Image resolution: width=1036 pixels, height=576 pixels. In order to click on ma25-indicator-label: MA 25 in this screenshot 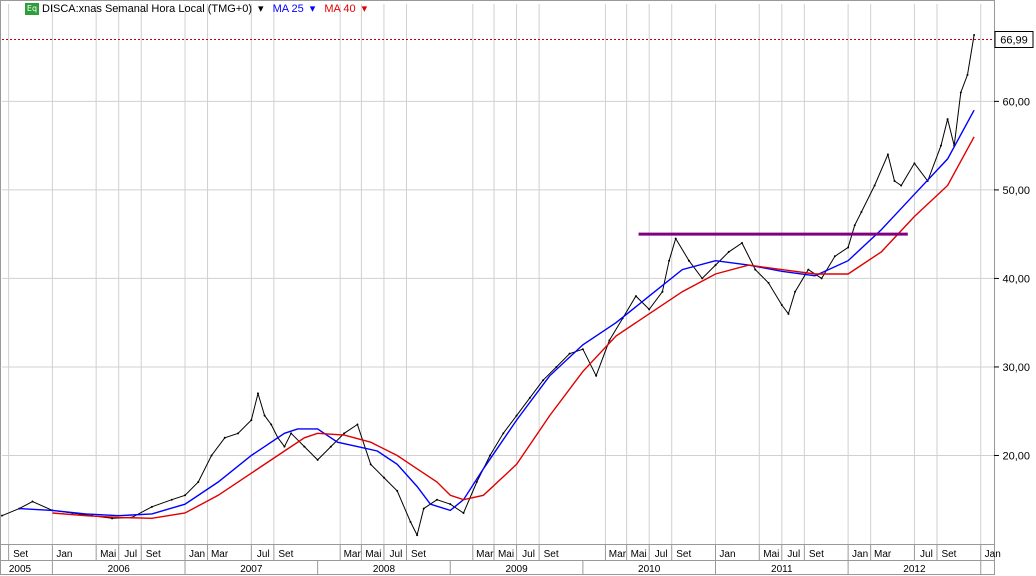, I will do `click(288, 9)`.